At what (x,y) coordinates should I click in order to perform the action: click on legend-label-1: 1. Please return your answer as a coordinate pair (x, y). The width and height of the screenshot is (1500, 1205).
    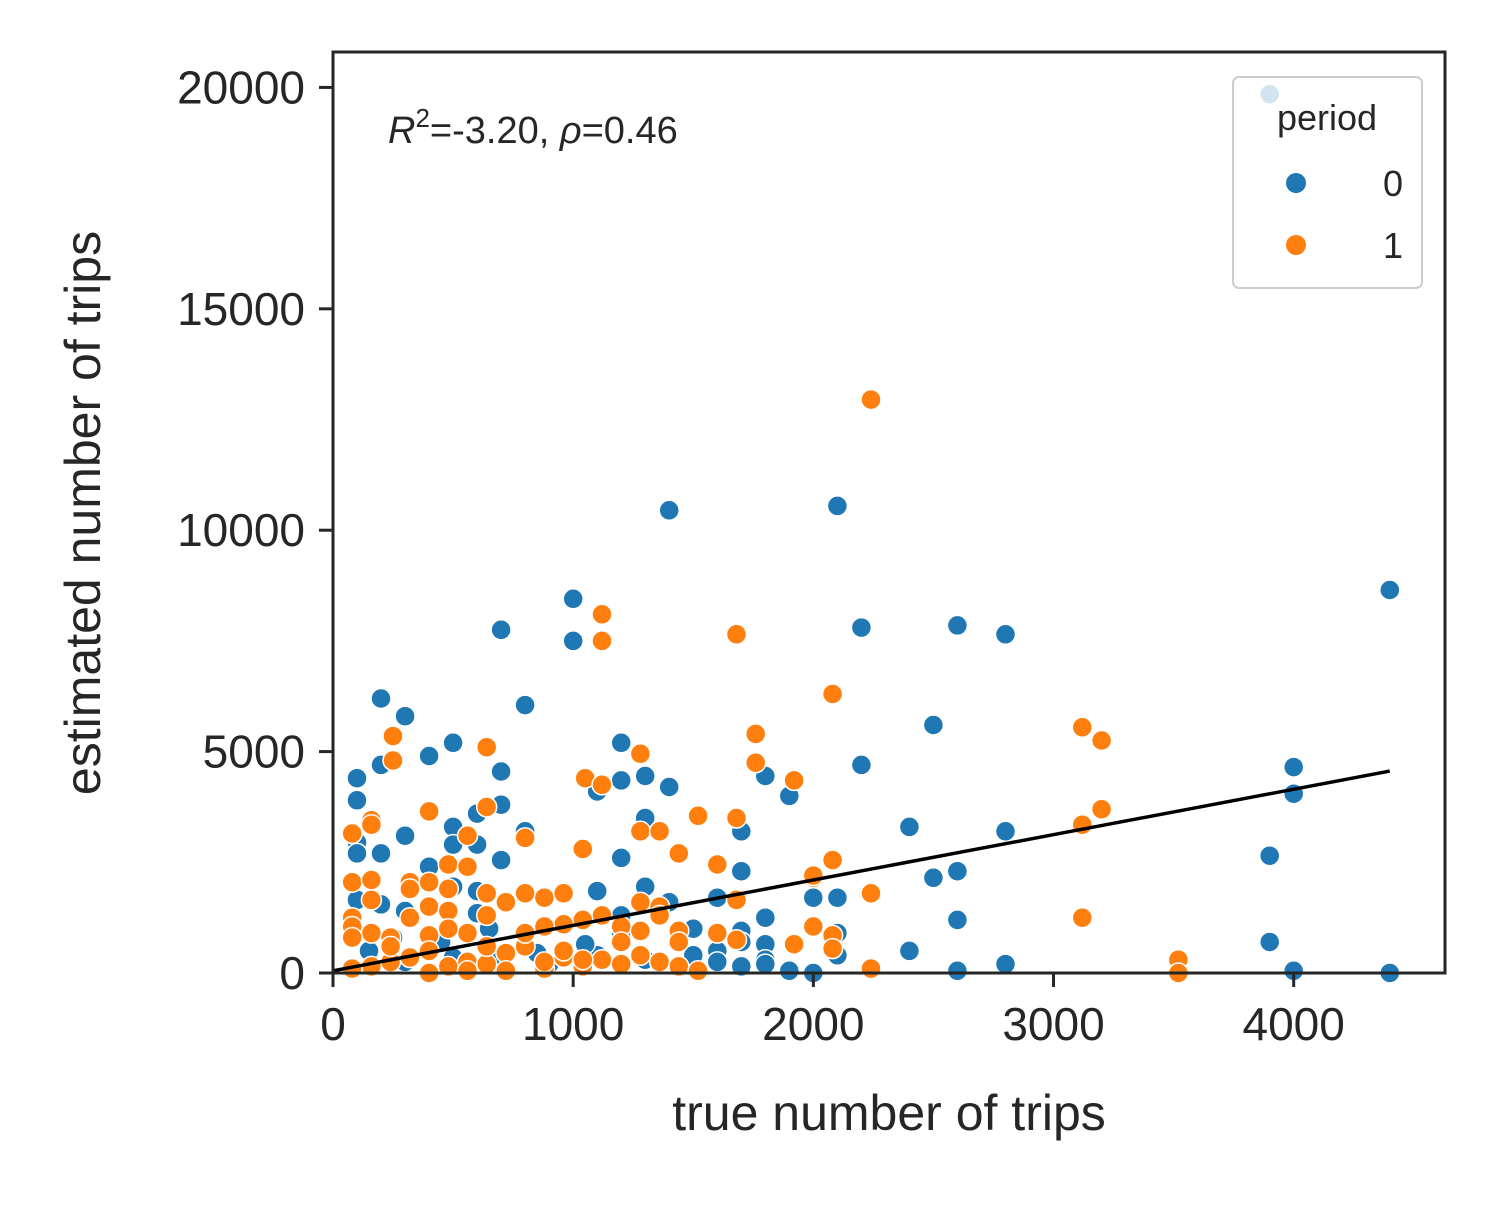
    Looking at the image, I should click on (1393, 245).